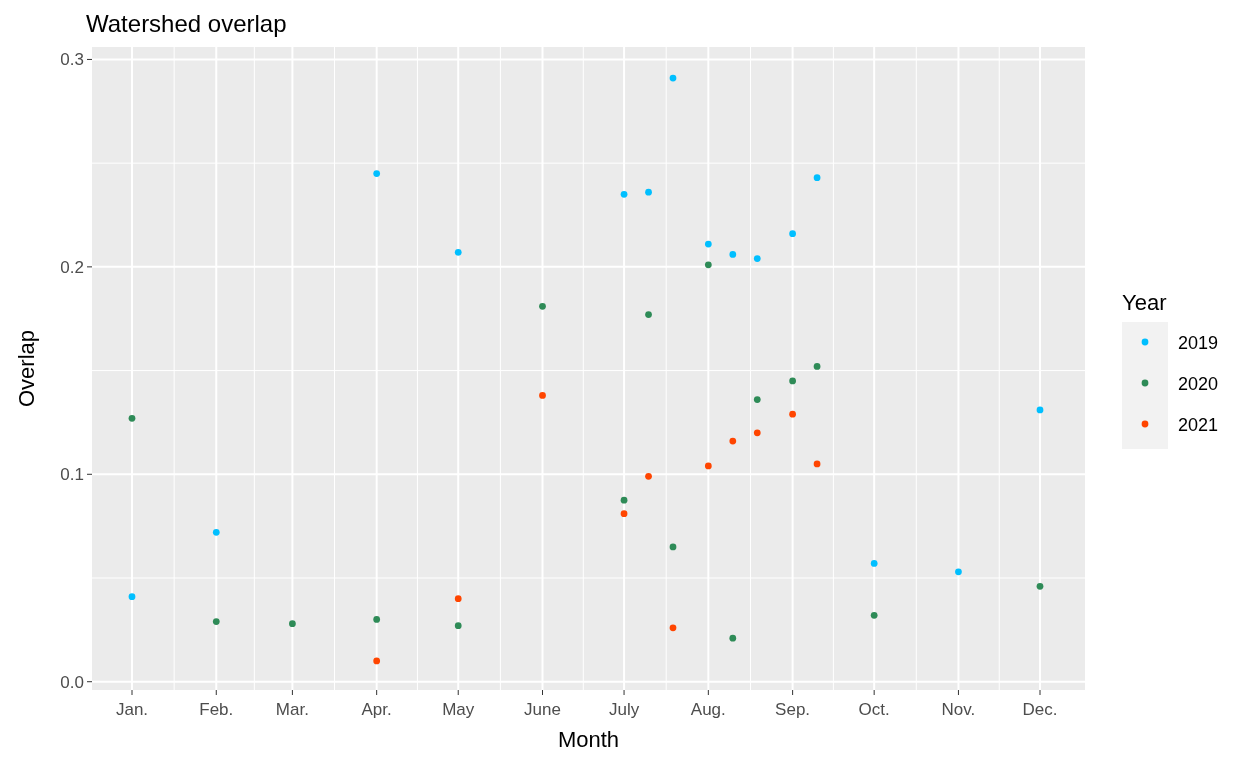 Image resolution: width=1239 pixels, height=757 pixels. What do you see at coordinates (132, 709) in the screenshot?
I see `x-tick-label: Jan.` at bounding box center [132, 709].